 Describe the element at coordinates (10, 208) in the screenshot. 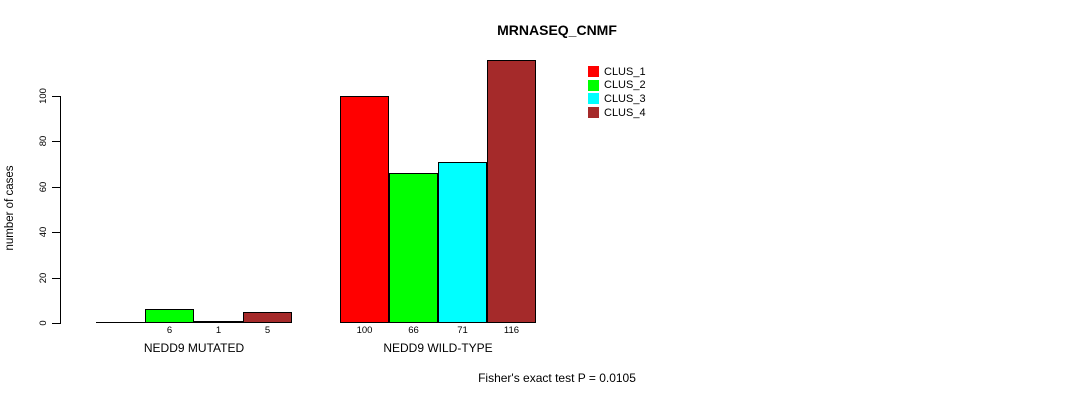

I see `y-axis-title: number of cases` at that location.